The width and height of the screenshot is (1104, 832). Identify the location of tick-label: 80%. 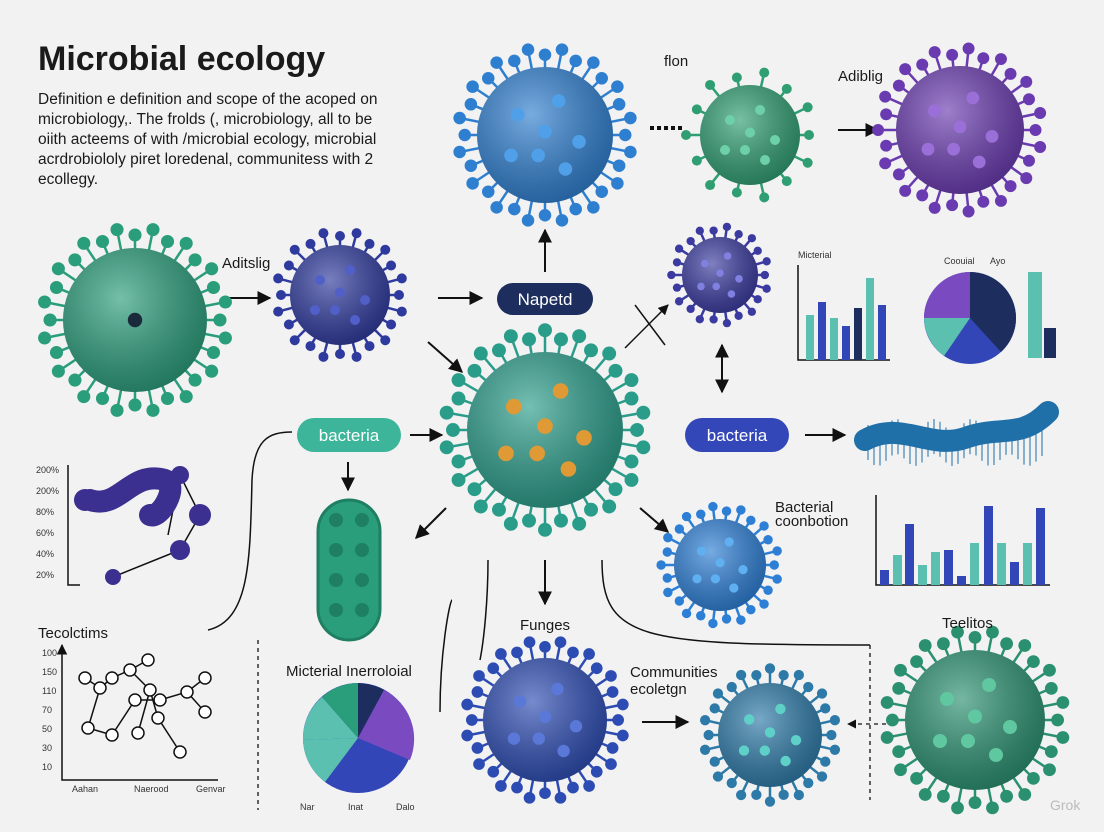
(45, 512).